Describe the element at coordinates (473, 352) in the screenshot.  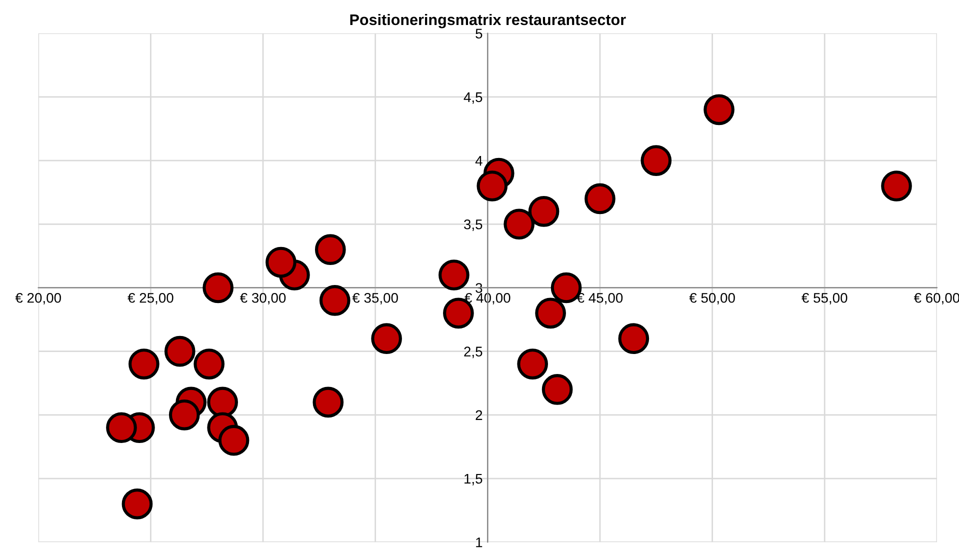
I see `y-tick-label: 2,5` at that location.